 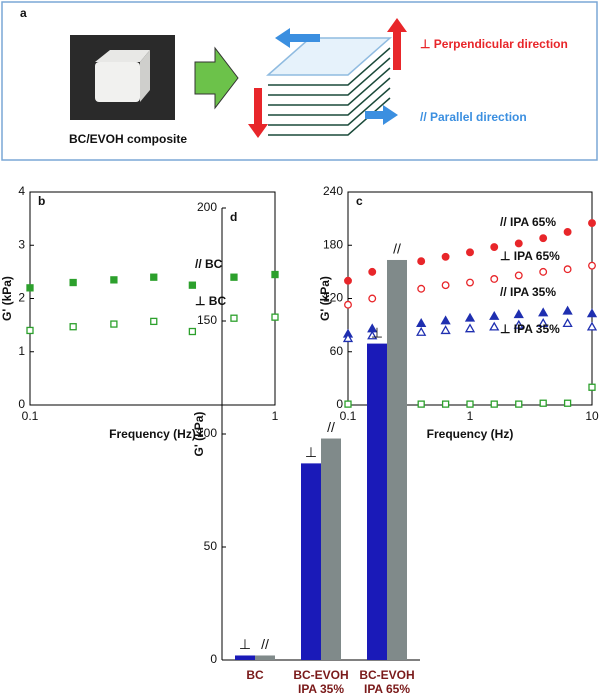 What do you see at coordinates (297, 38) in the screenshot?
I see `arrow-parallel-left` at bounding box center [297, 38].